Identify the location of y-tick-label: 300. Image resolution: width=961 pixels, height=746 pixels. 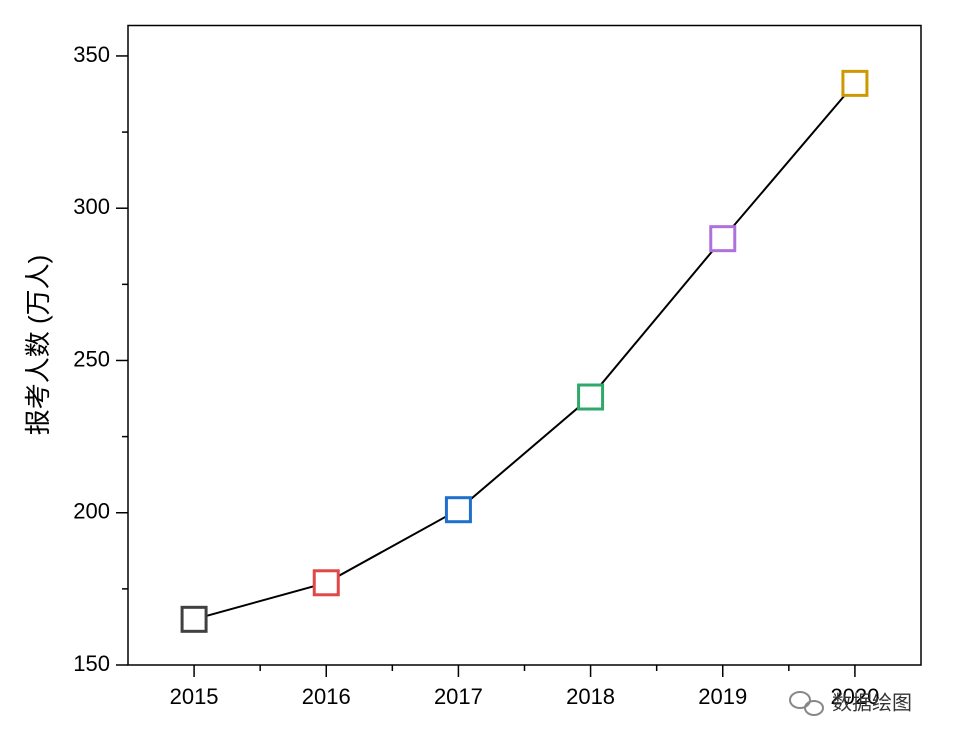
(91, 206).